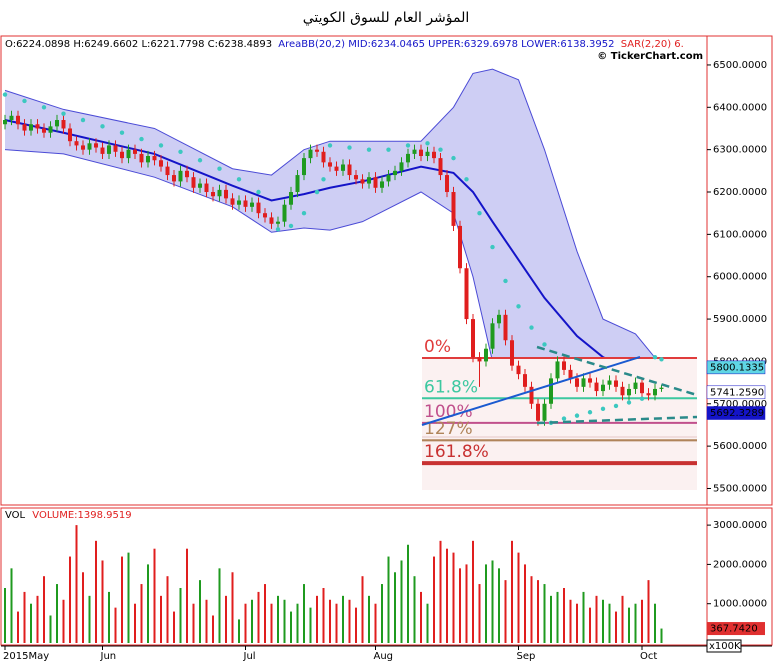 This screenshot has height=663, width=773. I want to click on volume-header: VOL VOLUME:1398.9519, so click(68, 515).